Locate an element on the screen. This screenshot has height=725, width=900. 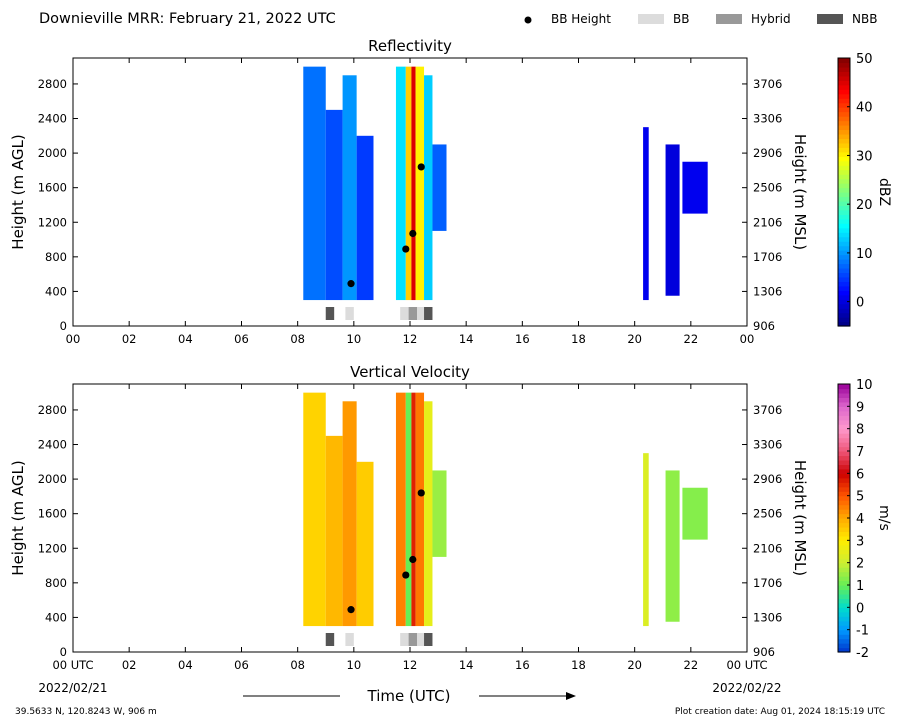
colorbar-tick-label: 1 is located at coordinates (860, 586).